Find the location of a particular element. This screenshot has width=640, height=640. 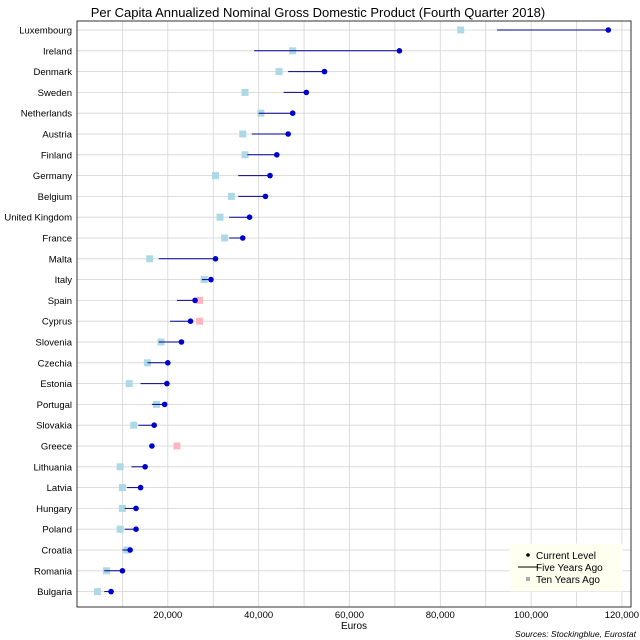

ten-years-ago-marker-bulgaria is located at coordinates (97, 592).